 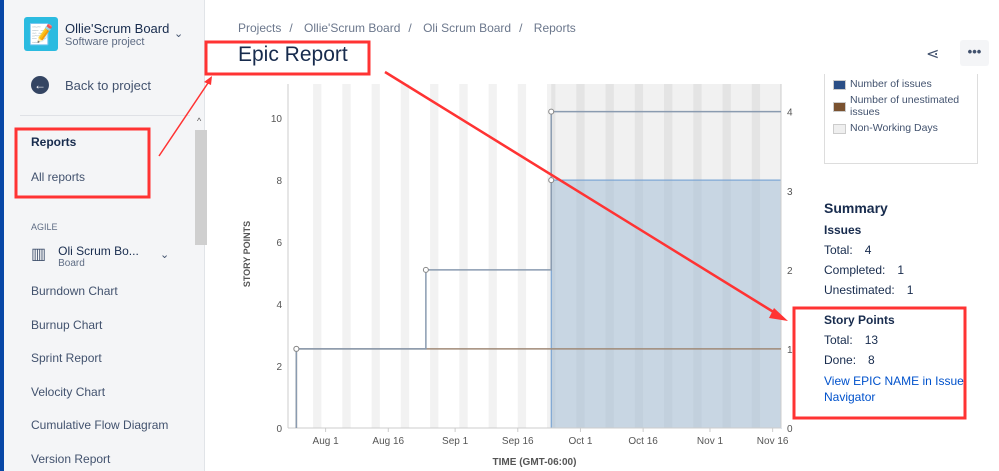 I want to click on issues-unestimated: 1, so click(x=910, y=290).